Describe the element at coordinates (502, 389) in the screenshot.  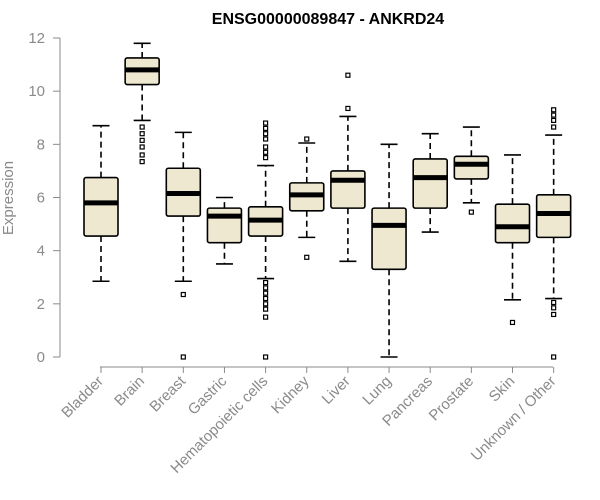
I see `x-tick-label: Skin` at that location.